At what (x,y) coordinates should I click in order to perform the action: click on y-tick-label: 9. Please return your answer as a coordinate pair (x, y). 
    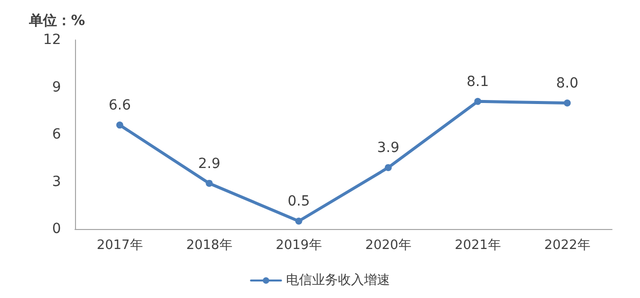
    Looking at the image, I should click on (56, 87).